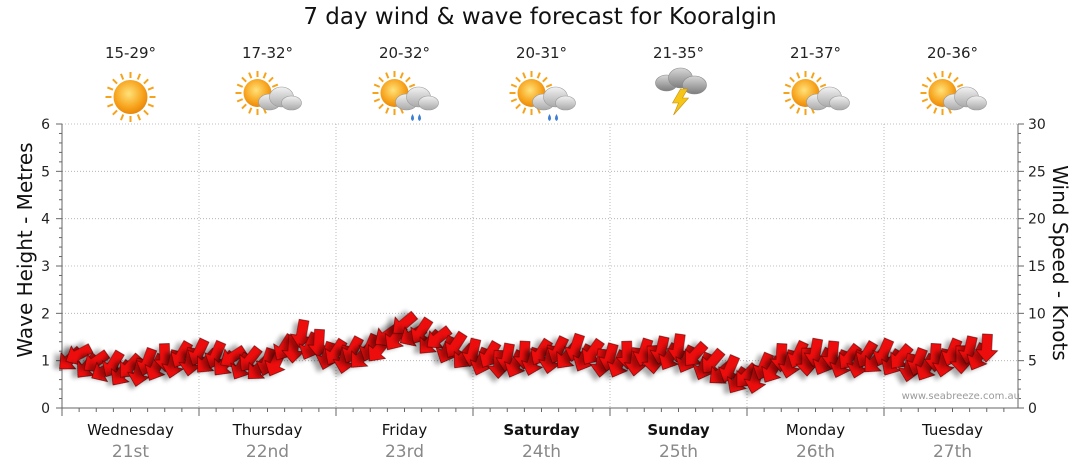  I want to click on right-tick-label: 25, so click(1037, 172).